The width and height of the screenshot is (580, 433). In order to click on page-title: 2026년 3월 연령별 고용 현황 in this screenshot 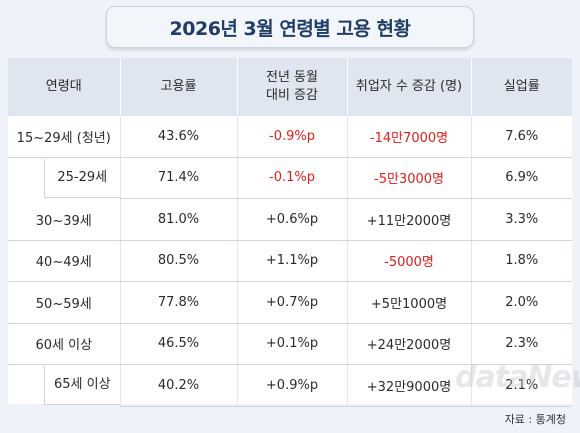, I will do `click(290, 27)`.